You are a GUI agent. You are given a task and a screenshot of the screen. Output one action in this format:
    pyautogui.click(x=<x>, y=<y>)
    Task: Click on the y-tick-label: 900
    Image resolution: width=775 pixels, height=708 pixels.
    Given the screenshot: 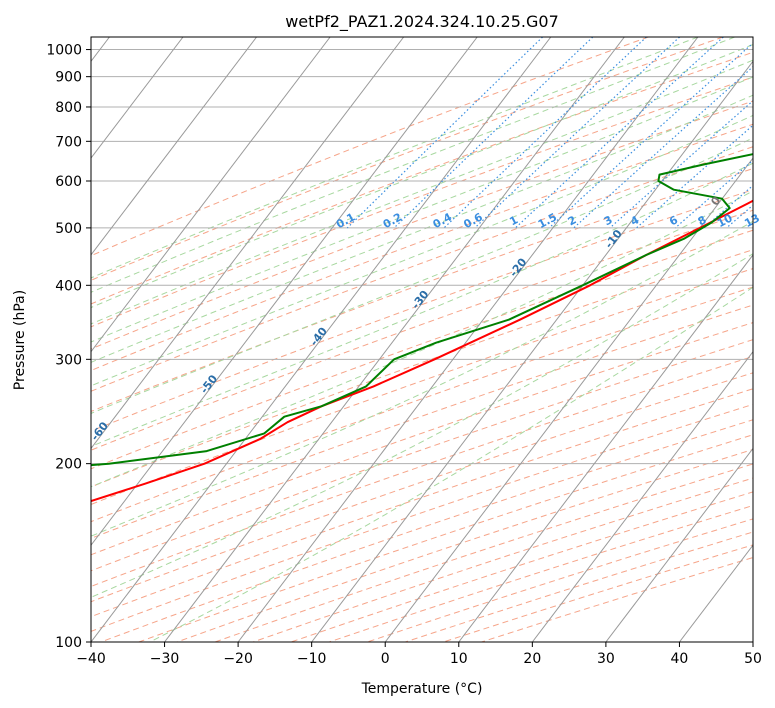 What is the action you would take?
    pyautogui.click(x=68, y=78)
    